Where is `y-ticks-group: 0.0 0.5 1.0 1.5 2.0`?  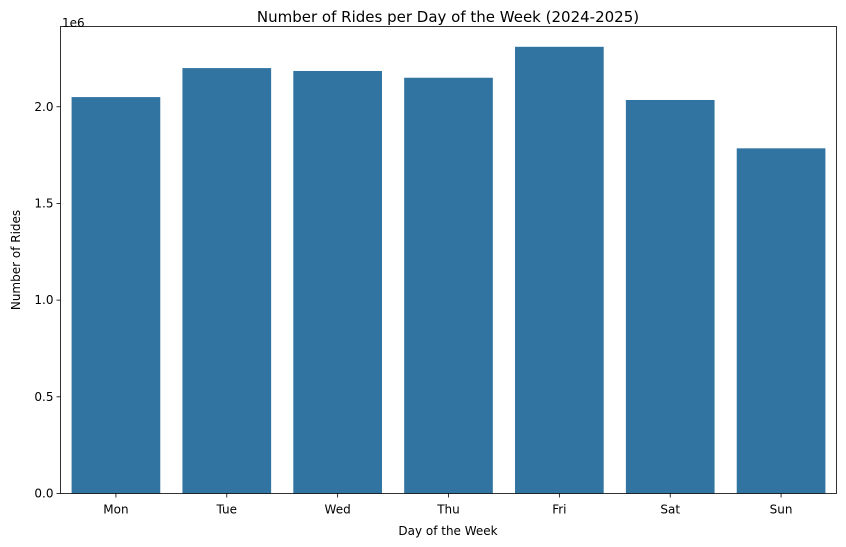 y-ticks-group: 0.0 0.5 1.0 1.5 2.0 is located at coordinates (47, 300).